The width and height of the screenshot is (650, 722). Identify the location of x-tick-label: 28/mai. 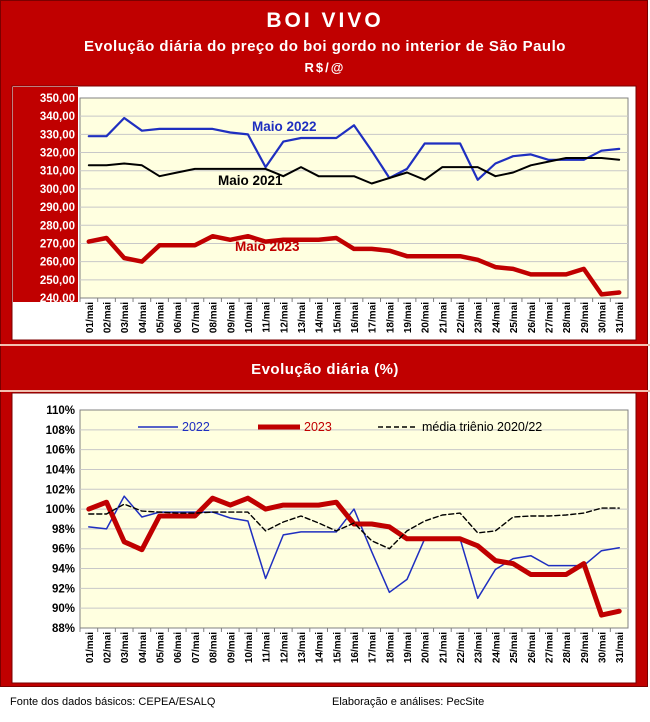
(567, 647).